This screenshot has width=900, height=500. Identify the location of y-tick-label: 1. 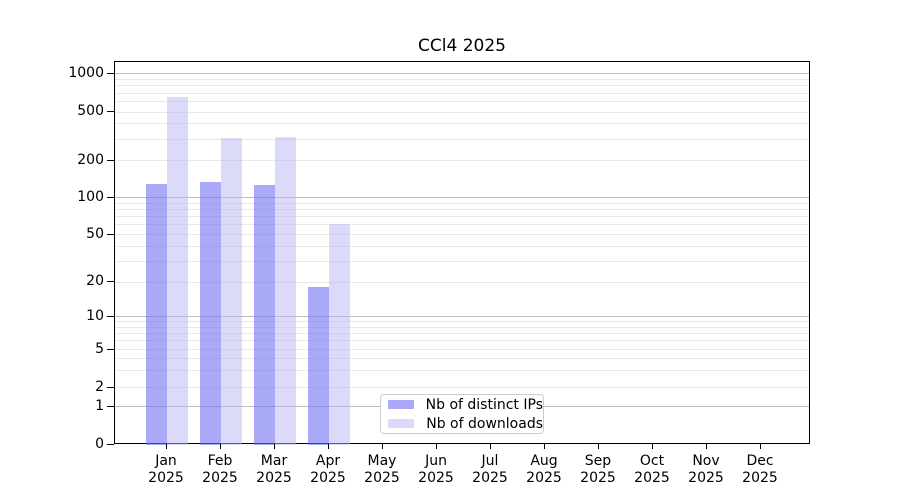
(99, 405).